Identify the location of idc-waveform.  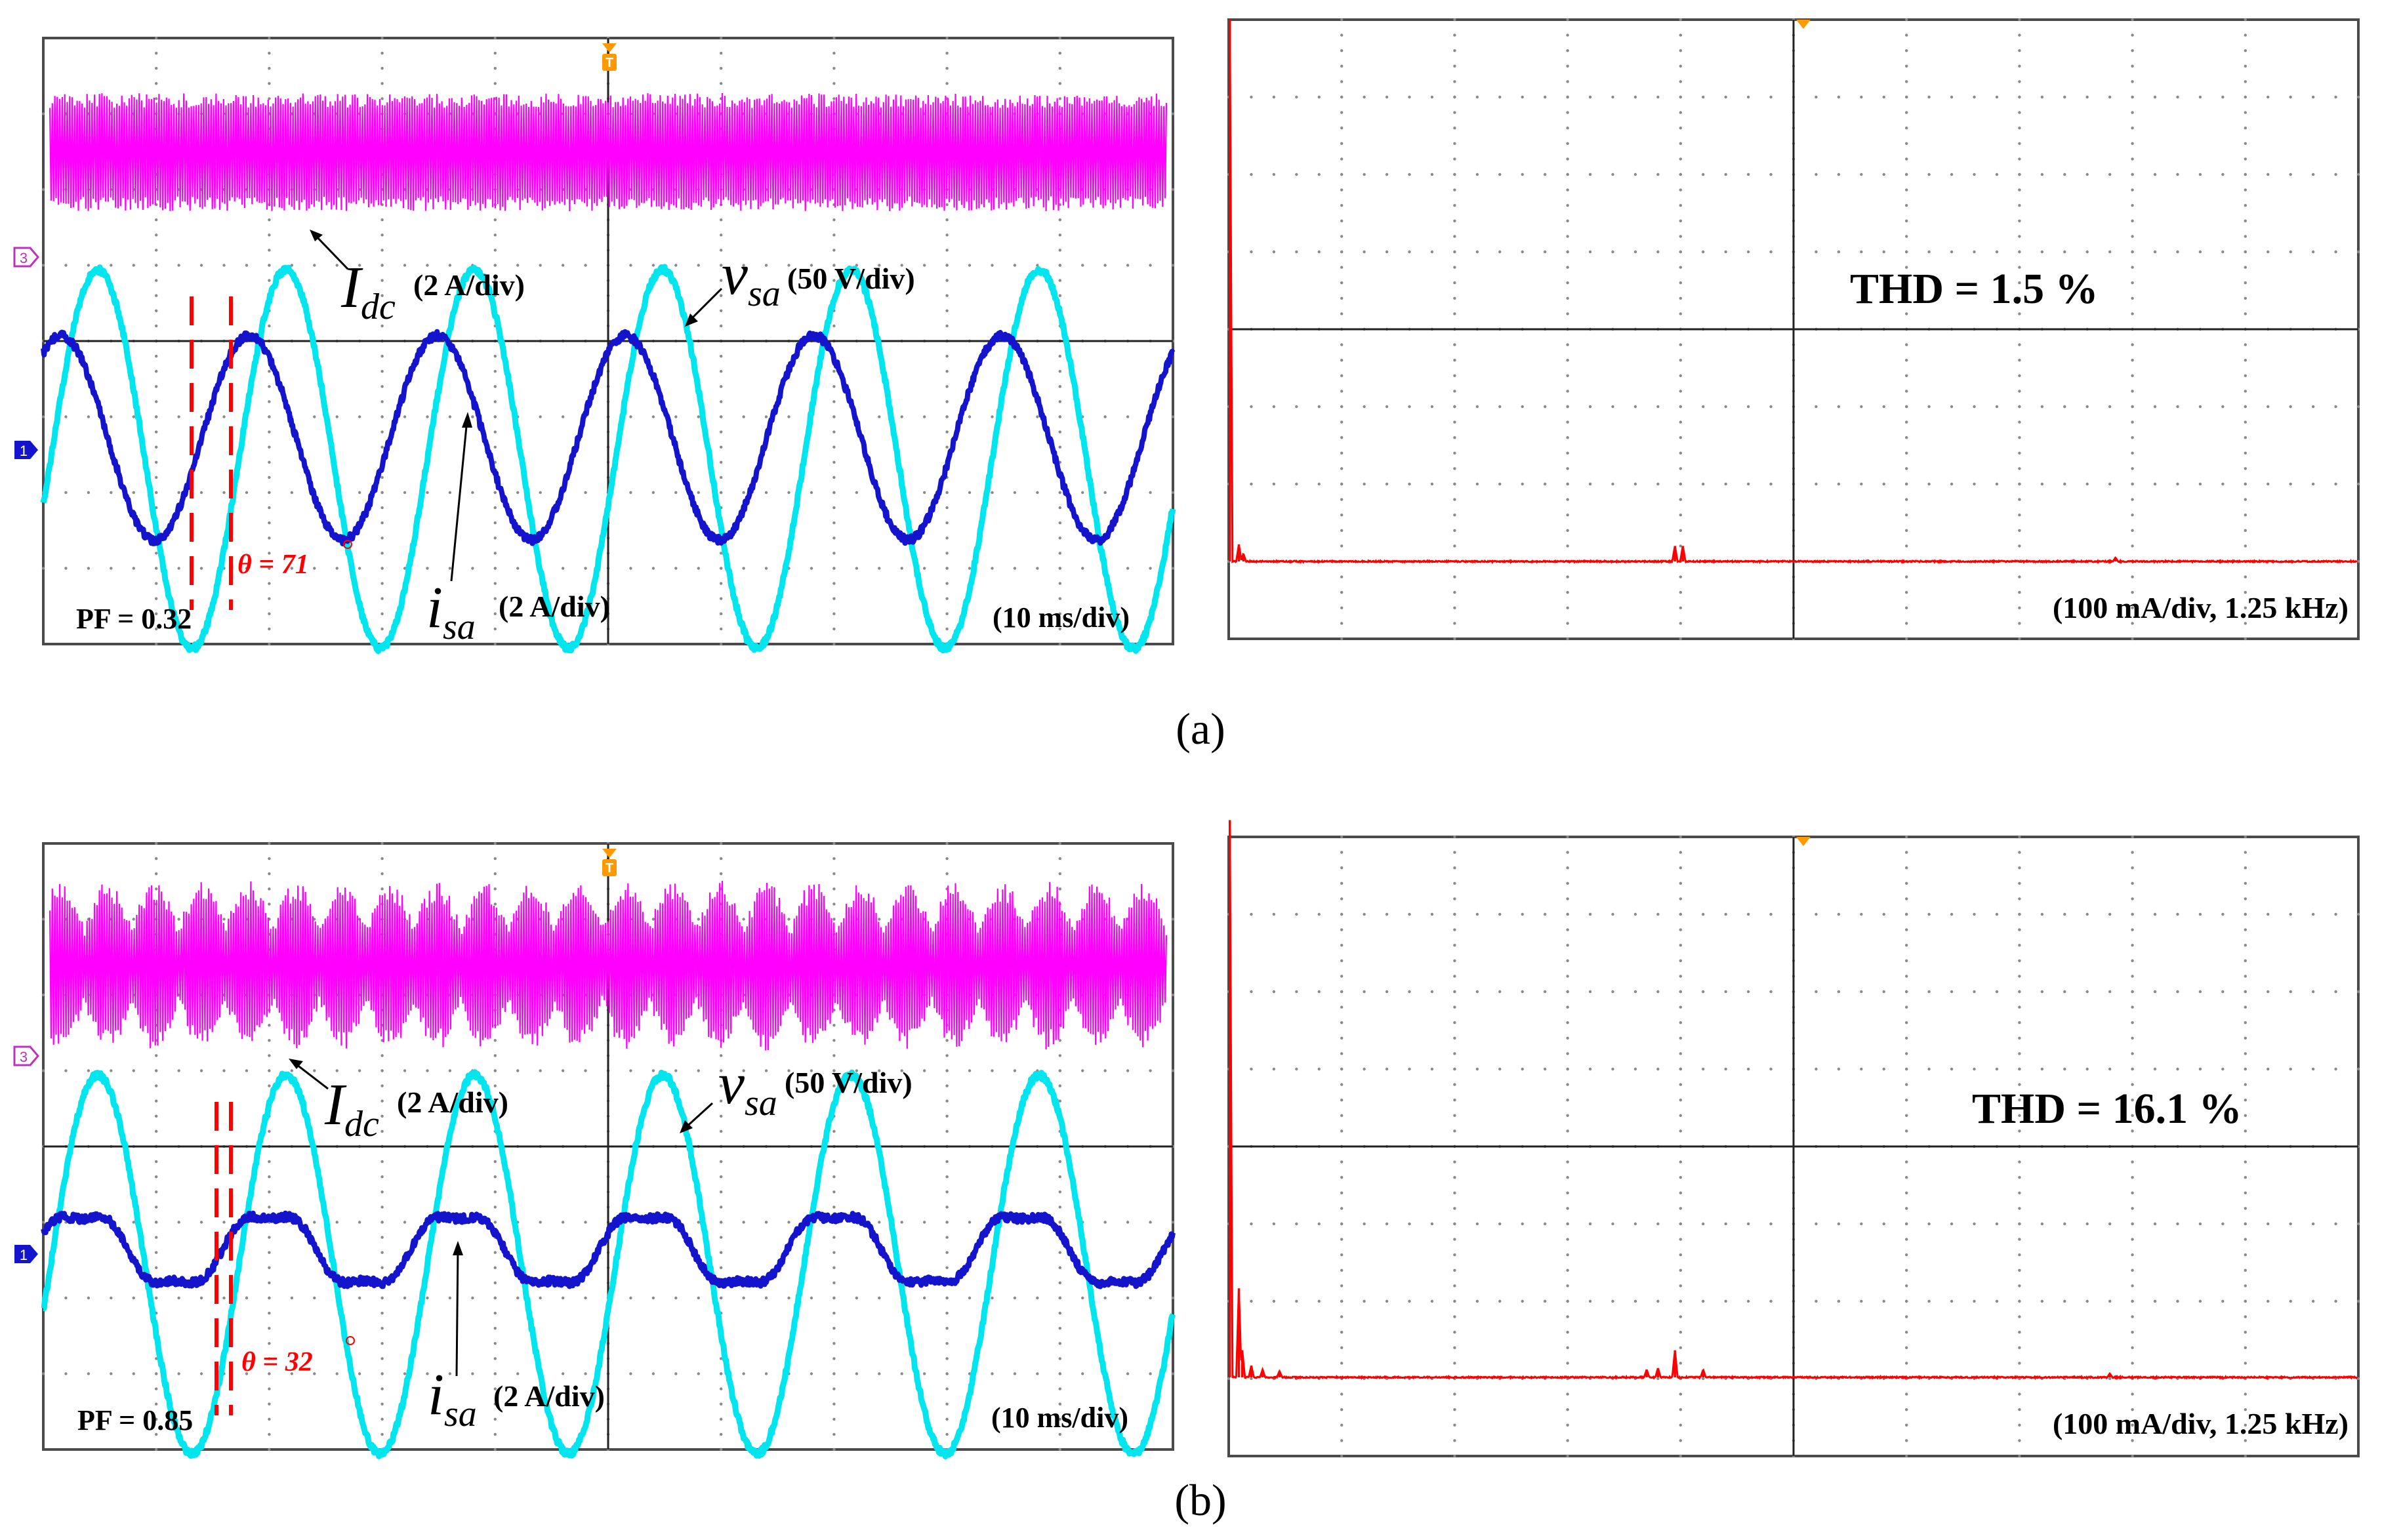
(608, 152).